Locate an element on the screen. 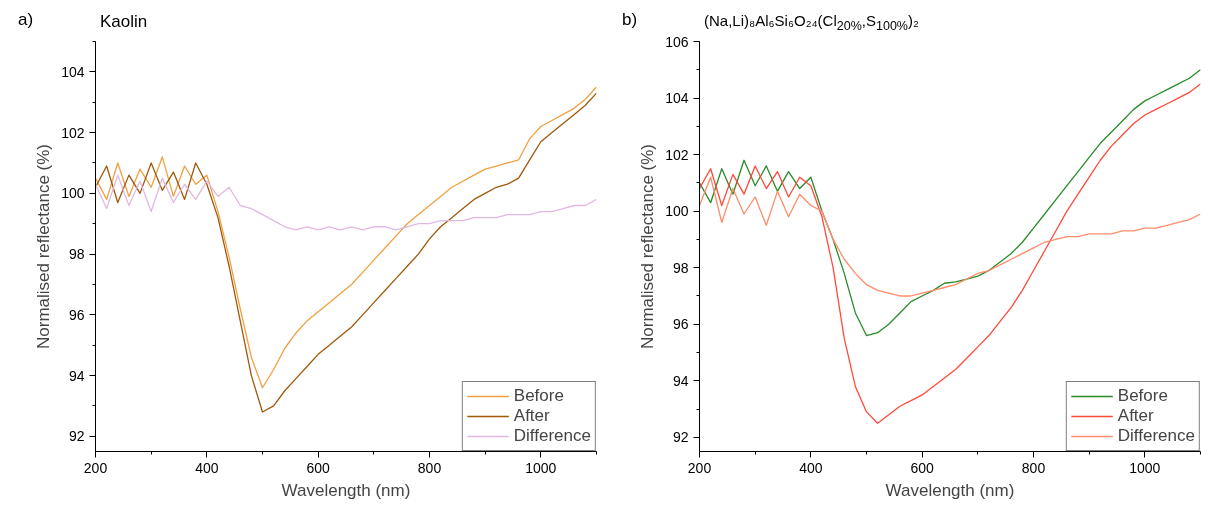  y-tick-label: 106 is located at coordinates (677, 41).